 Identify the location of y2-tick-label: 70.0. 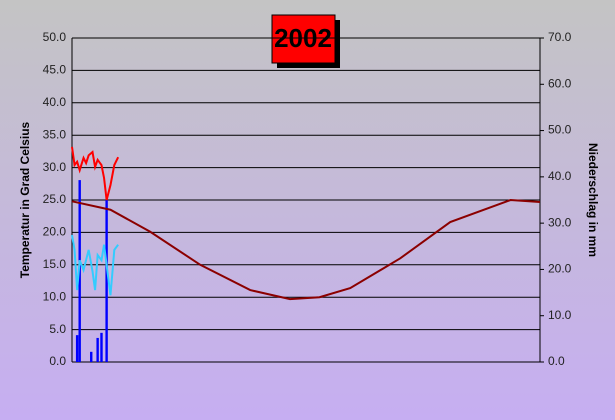
(560, 37).